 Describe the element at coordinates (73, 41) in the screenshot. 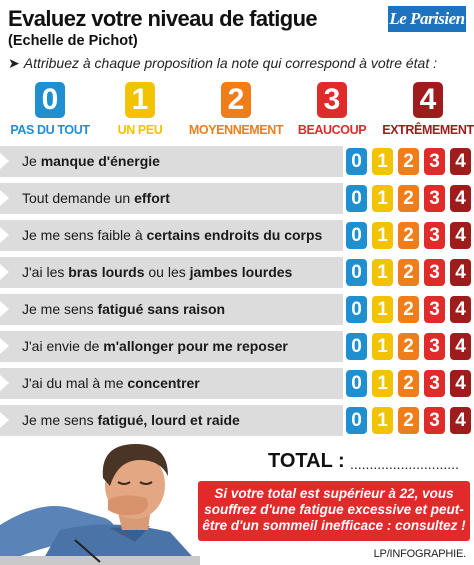

I see `page-subtitle: (Echelle de Pichot)` at that location.